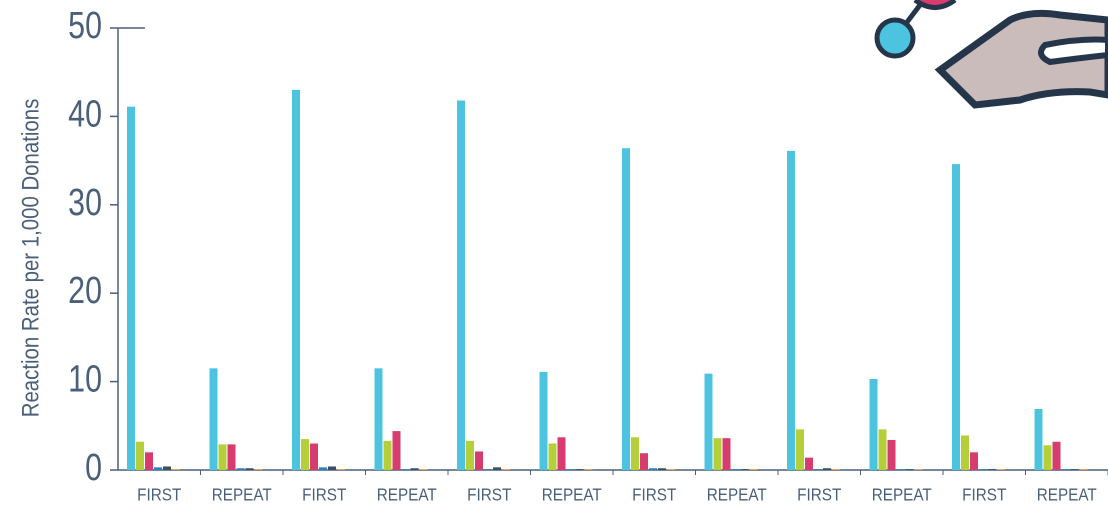 The image size is (1108, 510). I want to click on decoration, so click(991, 54).